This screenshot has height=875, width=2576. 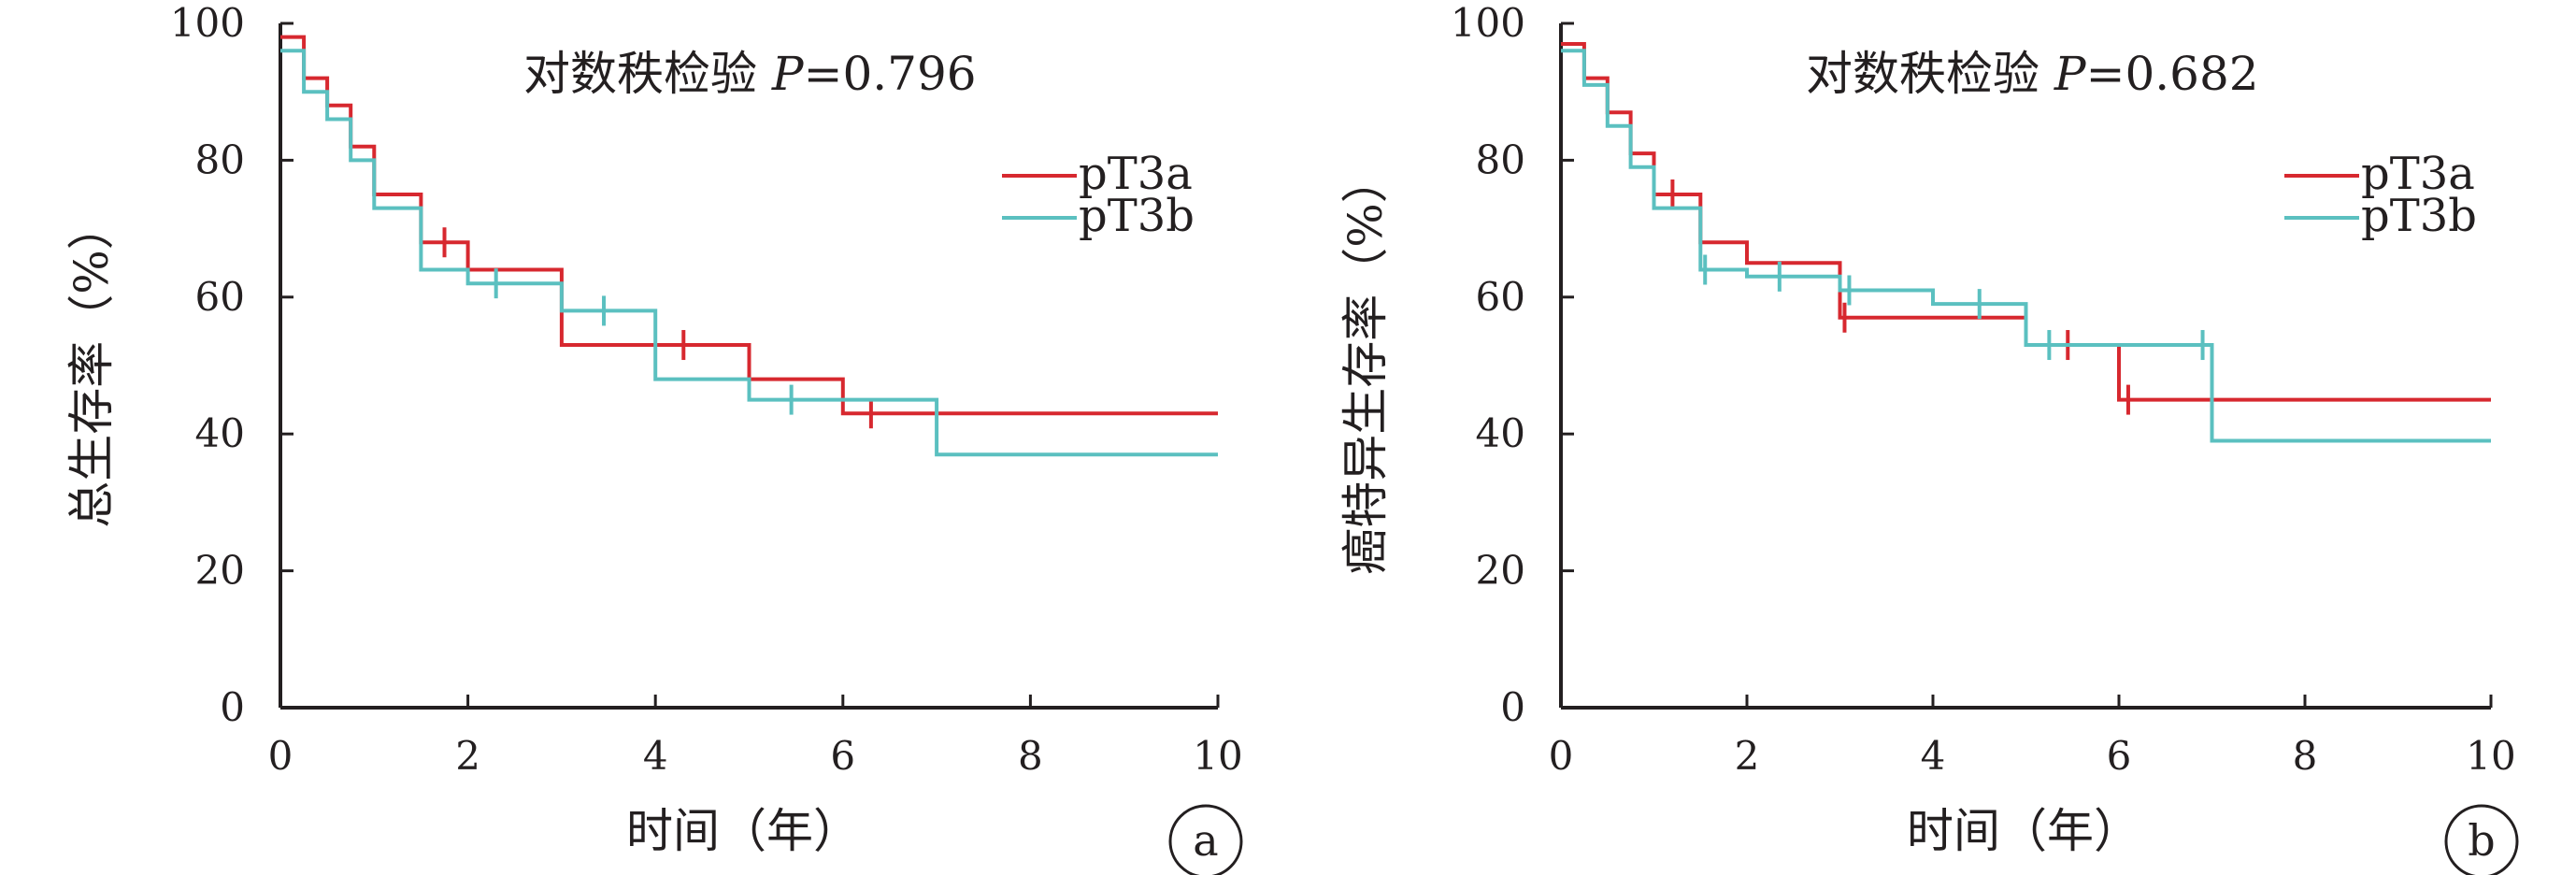 I want to click on panel-badge-label: b, so click(x=2481, y=840).